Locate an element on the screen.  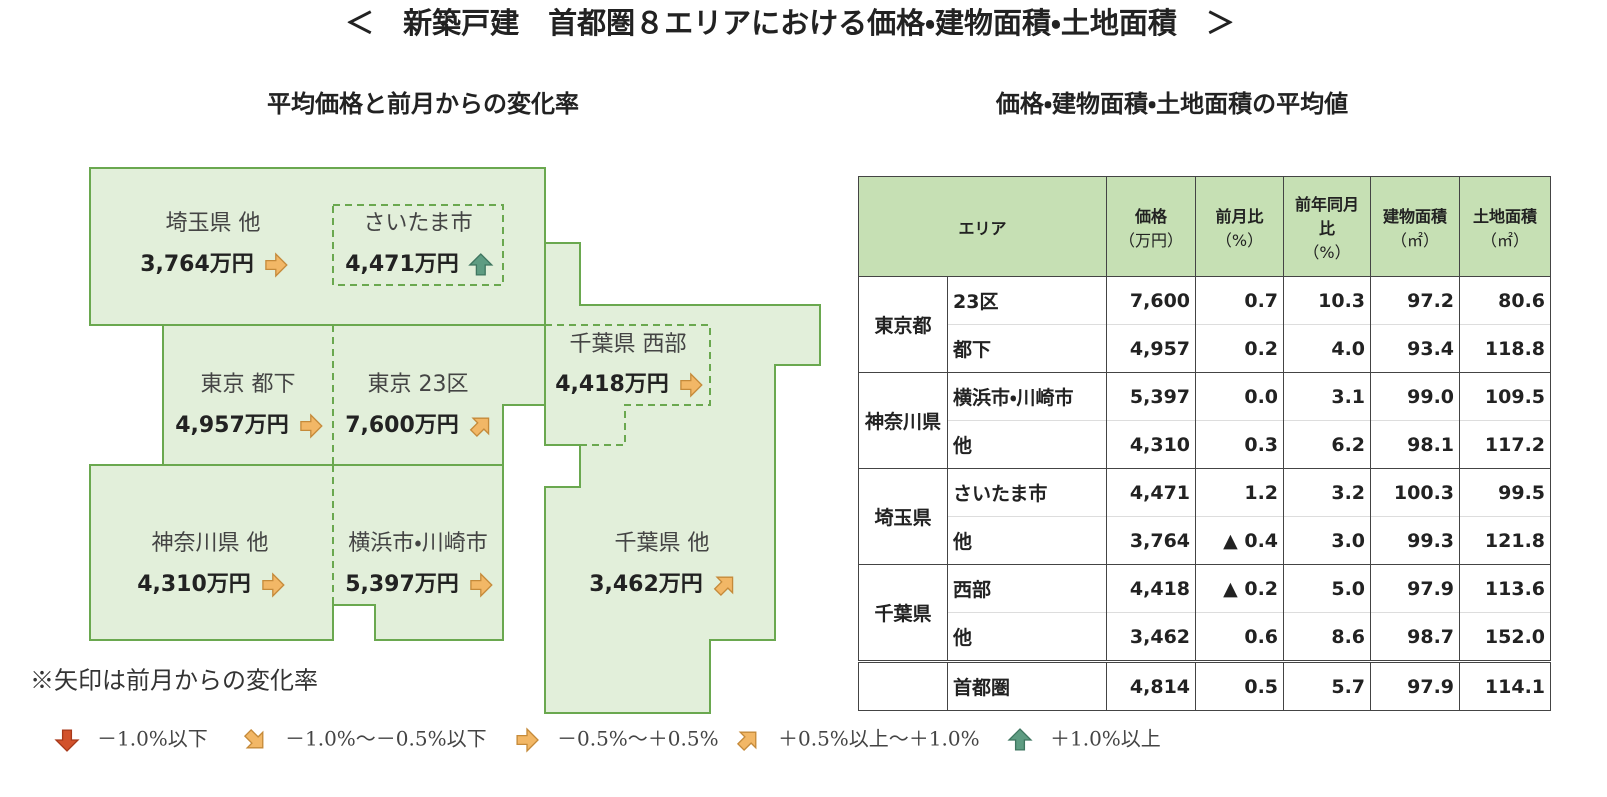
header-unit: （万円） is located at coordinates (1151, 240).